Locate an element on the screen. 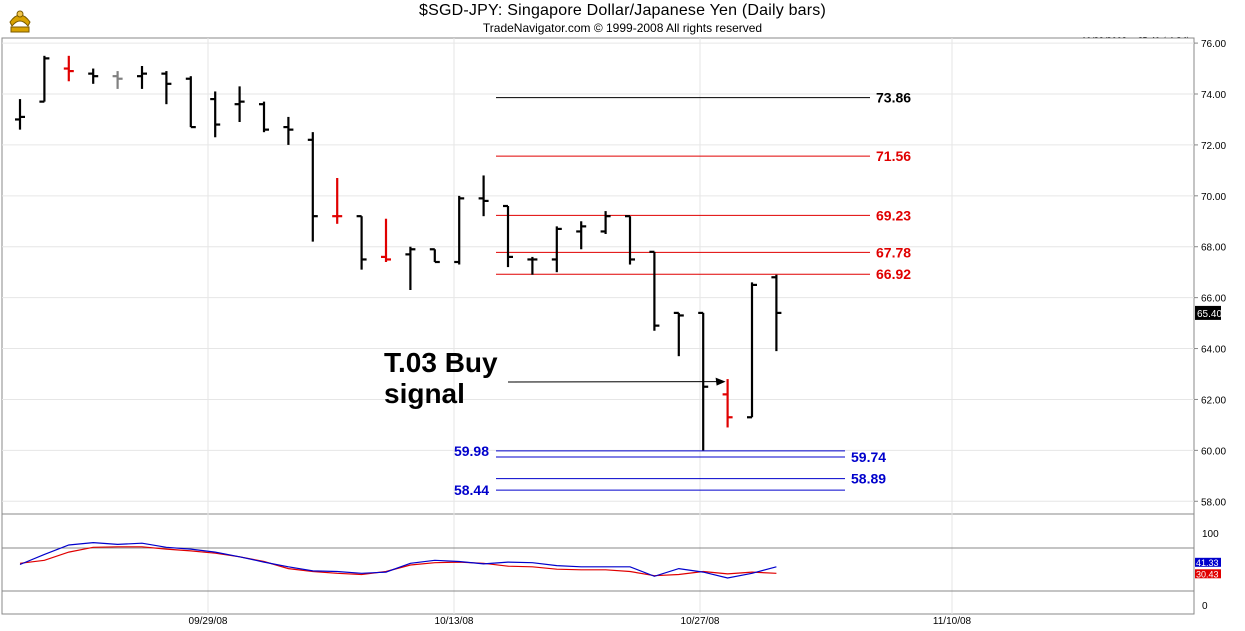 The width and height of the screenshot is (1245, 631). stochastic-legend: StochD (3) StochK (14,3) is located at coordinates (1116, 523).